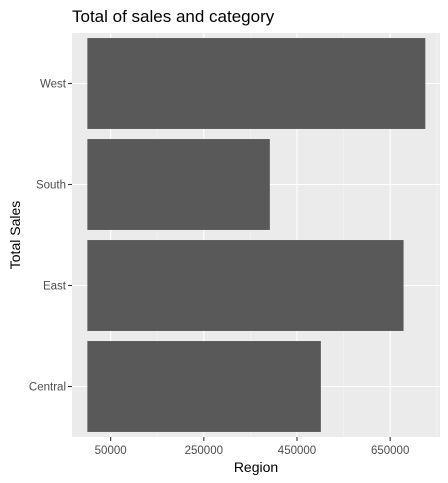 This screenshot has height=483, width=448. I want to click on y-tick-label: West, so click(53, 85).